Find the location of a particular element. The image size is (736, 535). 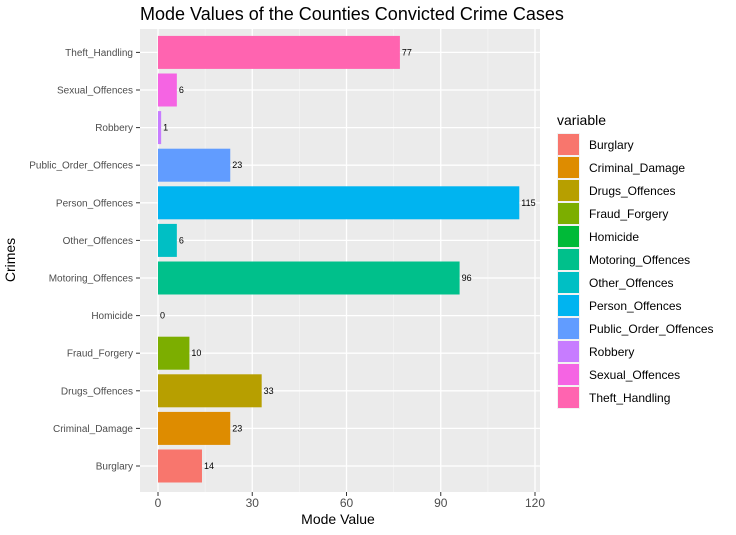

bar-public-order-offences is located at coordinates (194, 165).